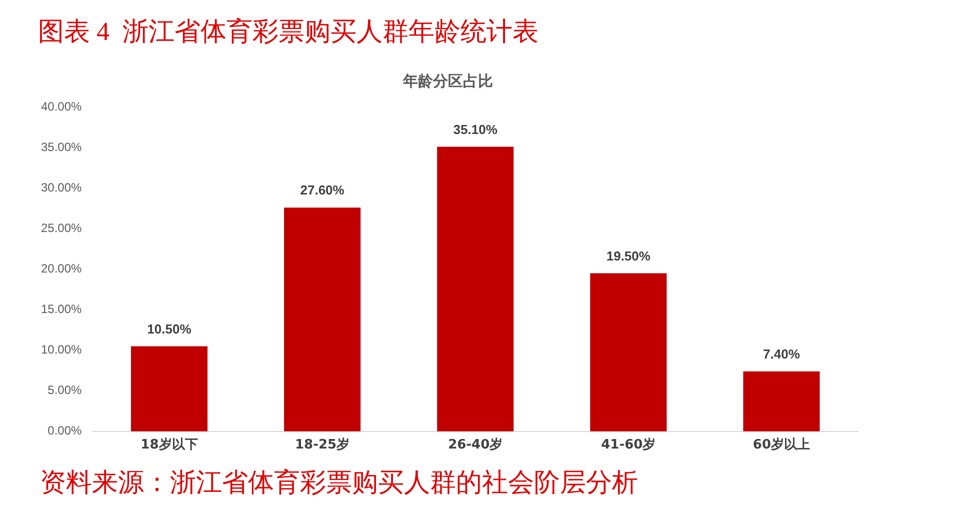 This screenshot has height=509, width=953. Describe the element at coordinates (61, 227) in the screenshot. I see `y-tick-label: 25.00%` at that location.